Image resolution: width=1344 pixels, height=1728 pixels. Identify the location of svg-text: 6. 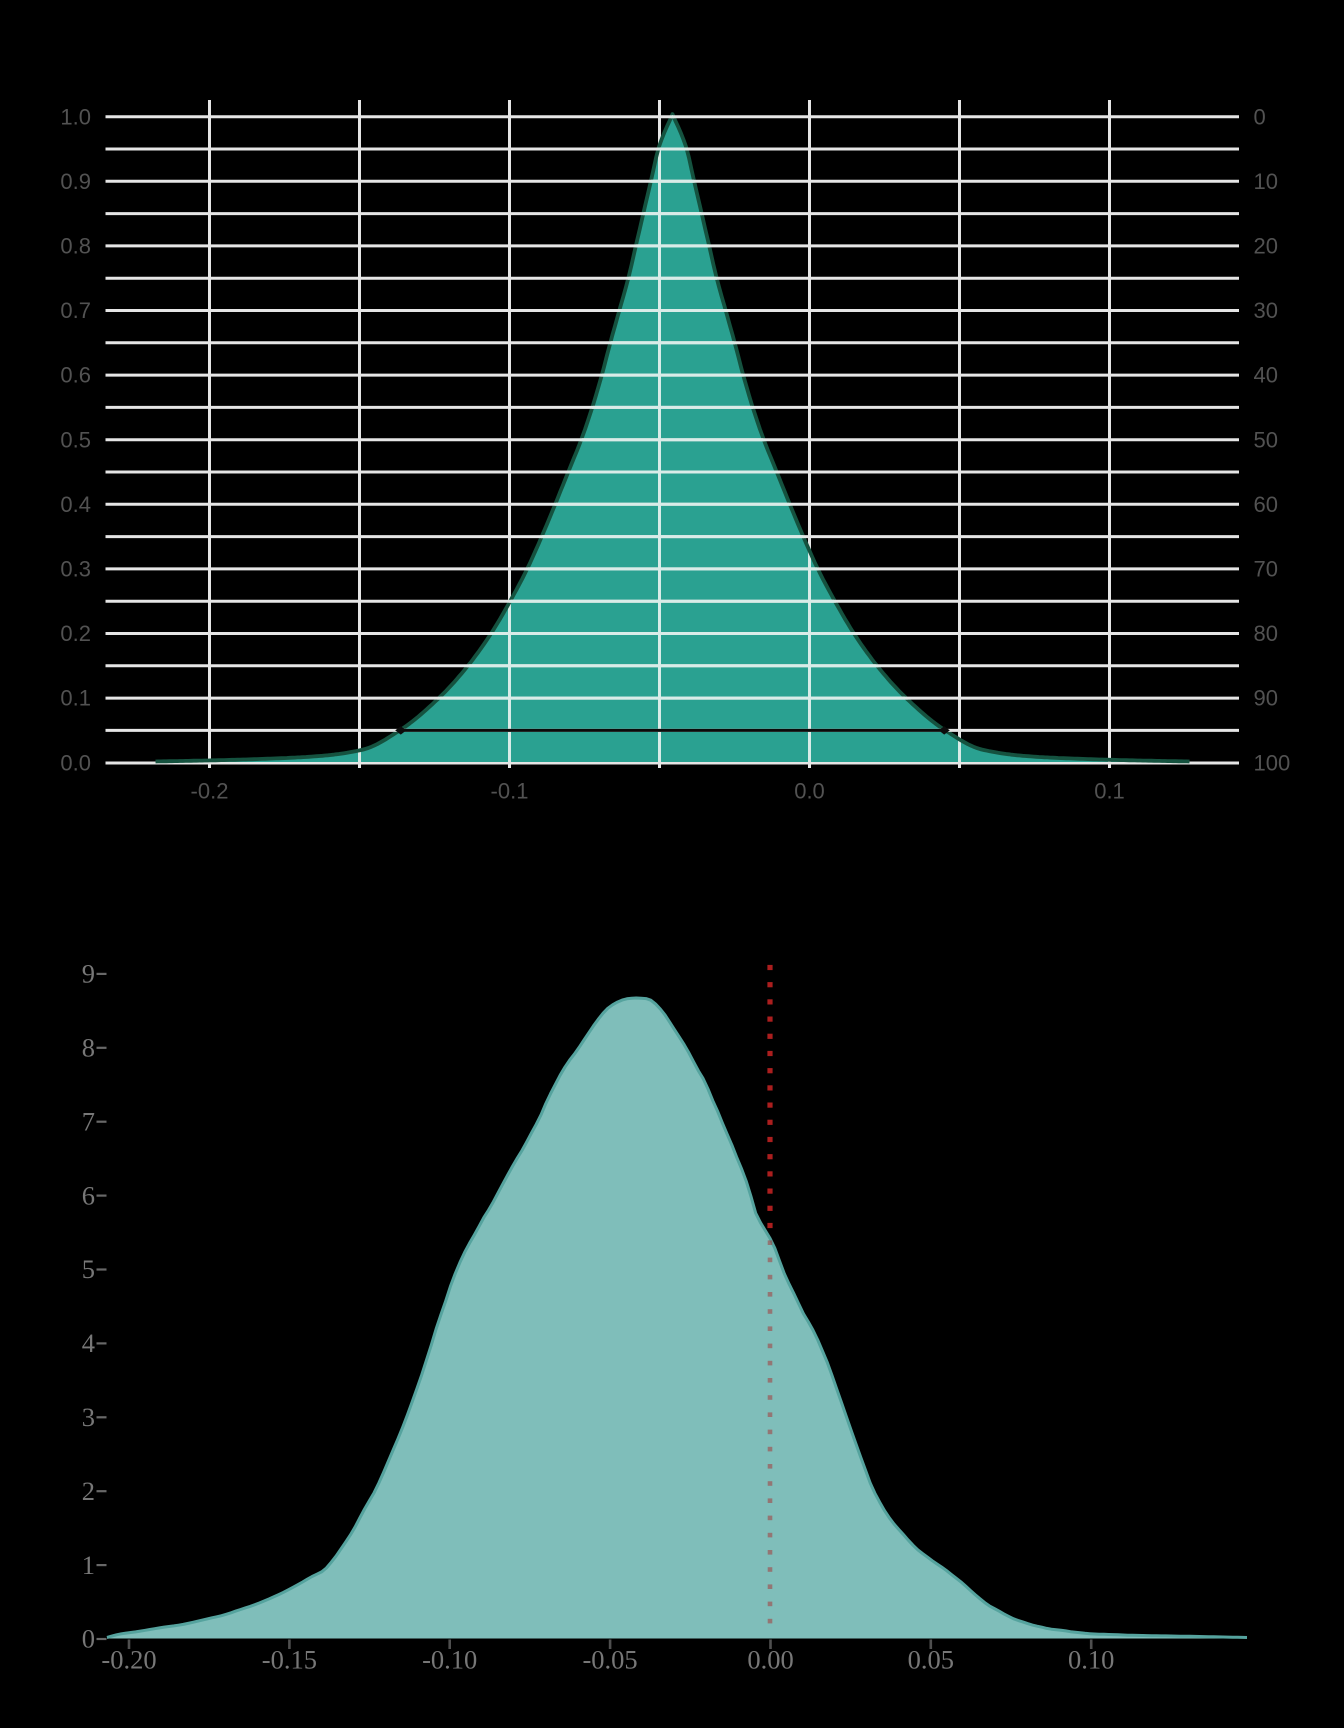
(88, 1195).